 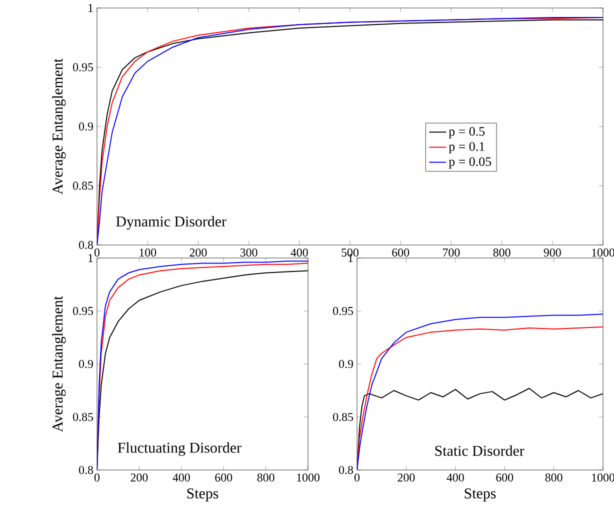 What do you see at coordinates (466, 148) in the screenshot?
I see `legend-label: p = 0.1` at bounding box center [466, 148].